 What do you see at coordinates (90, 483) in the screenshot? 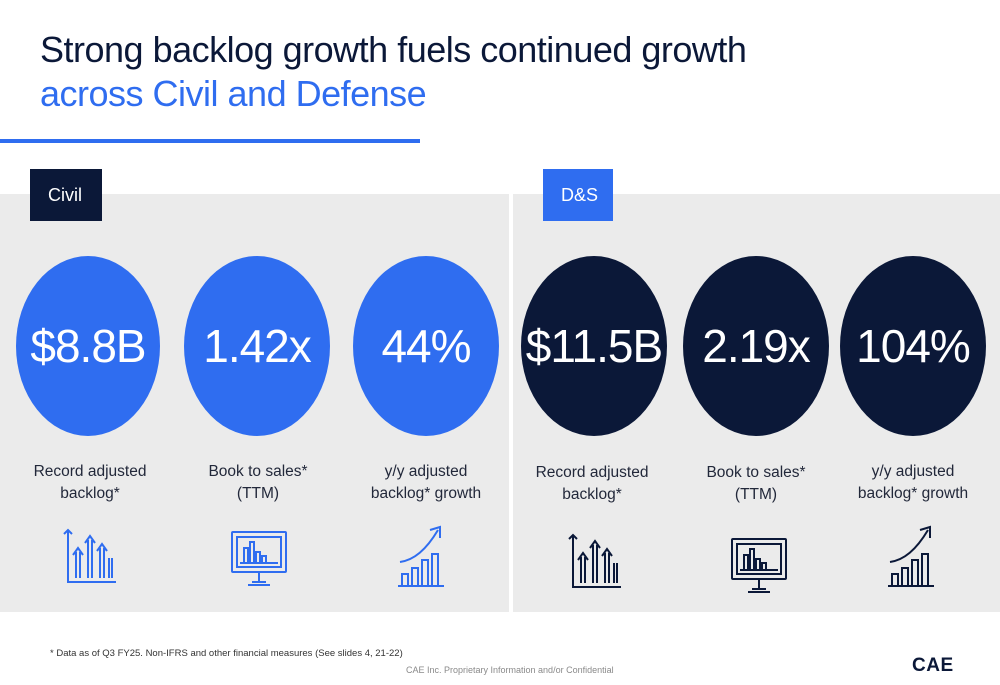
I see `civil-backlog-caption: Record adjusted backlog*` at bounding box center [90, 483].